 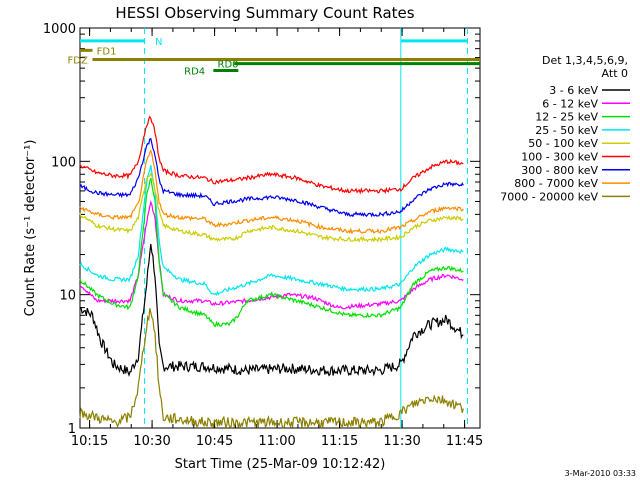 I want to click on legend-entry-label: 7000 - 20000 keV, so click(x=549, y=196).